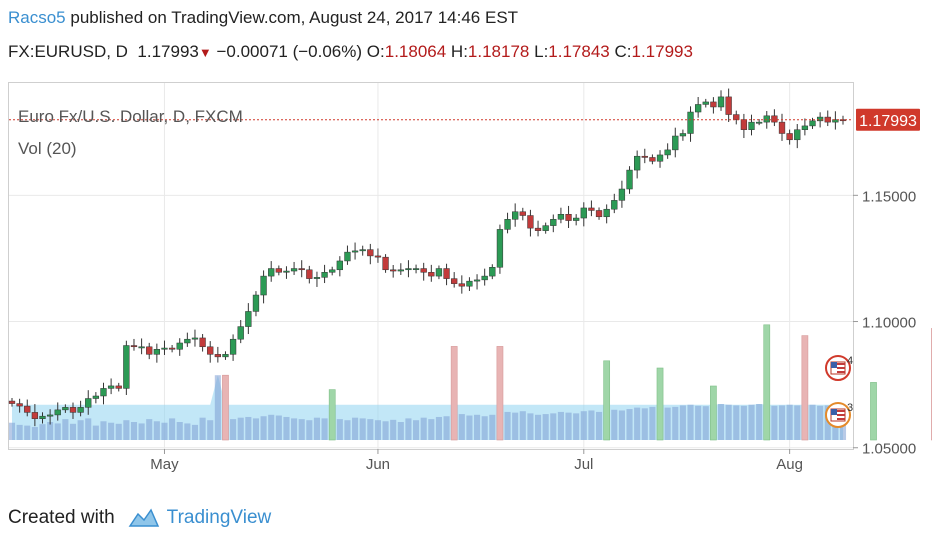 This screenshot has width=932, height=550. I want to click on event-flag-icon: 4, so click(839, 368).